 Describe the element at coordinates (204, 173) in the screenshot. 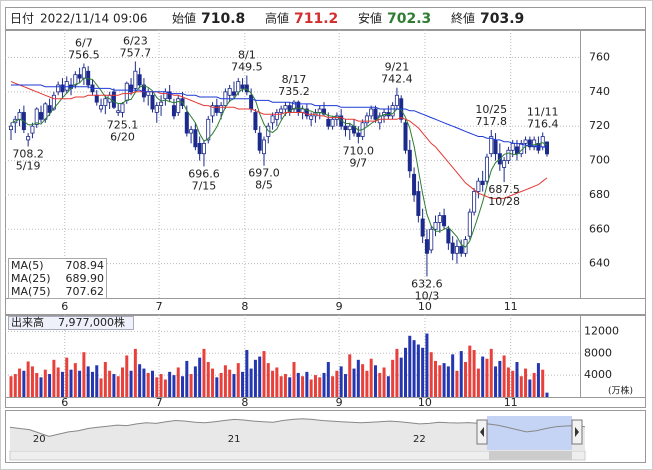

I see `annotation-value: 696.6` at that location.